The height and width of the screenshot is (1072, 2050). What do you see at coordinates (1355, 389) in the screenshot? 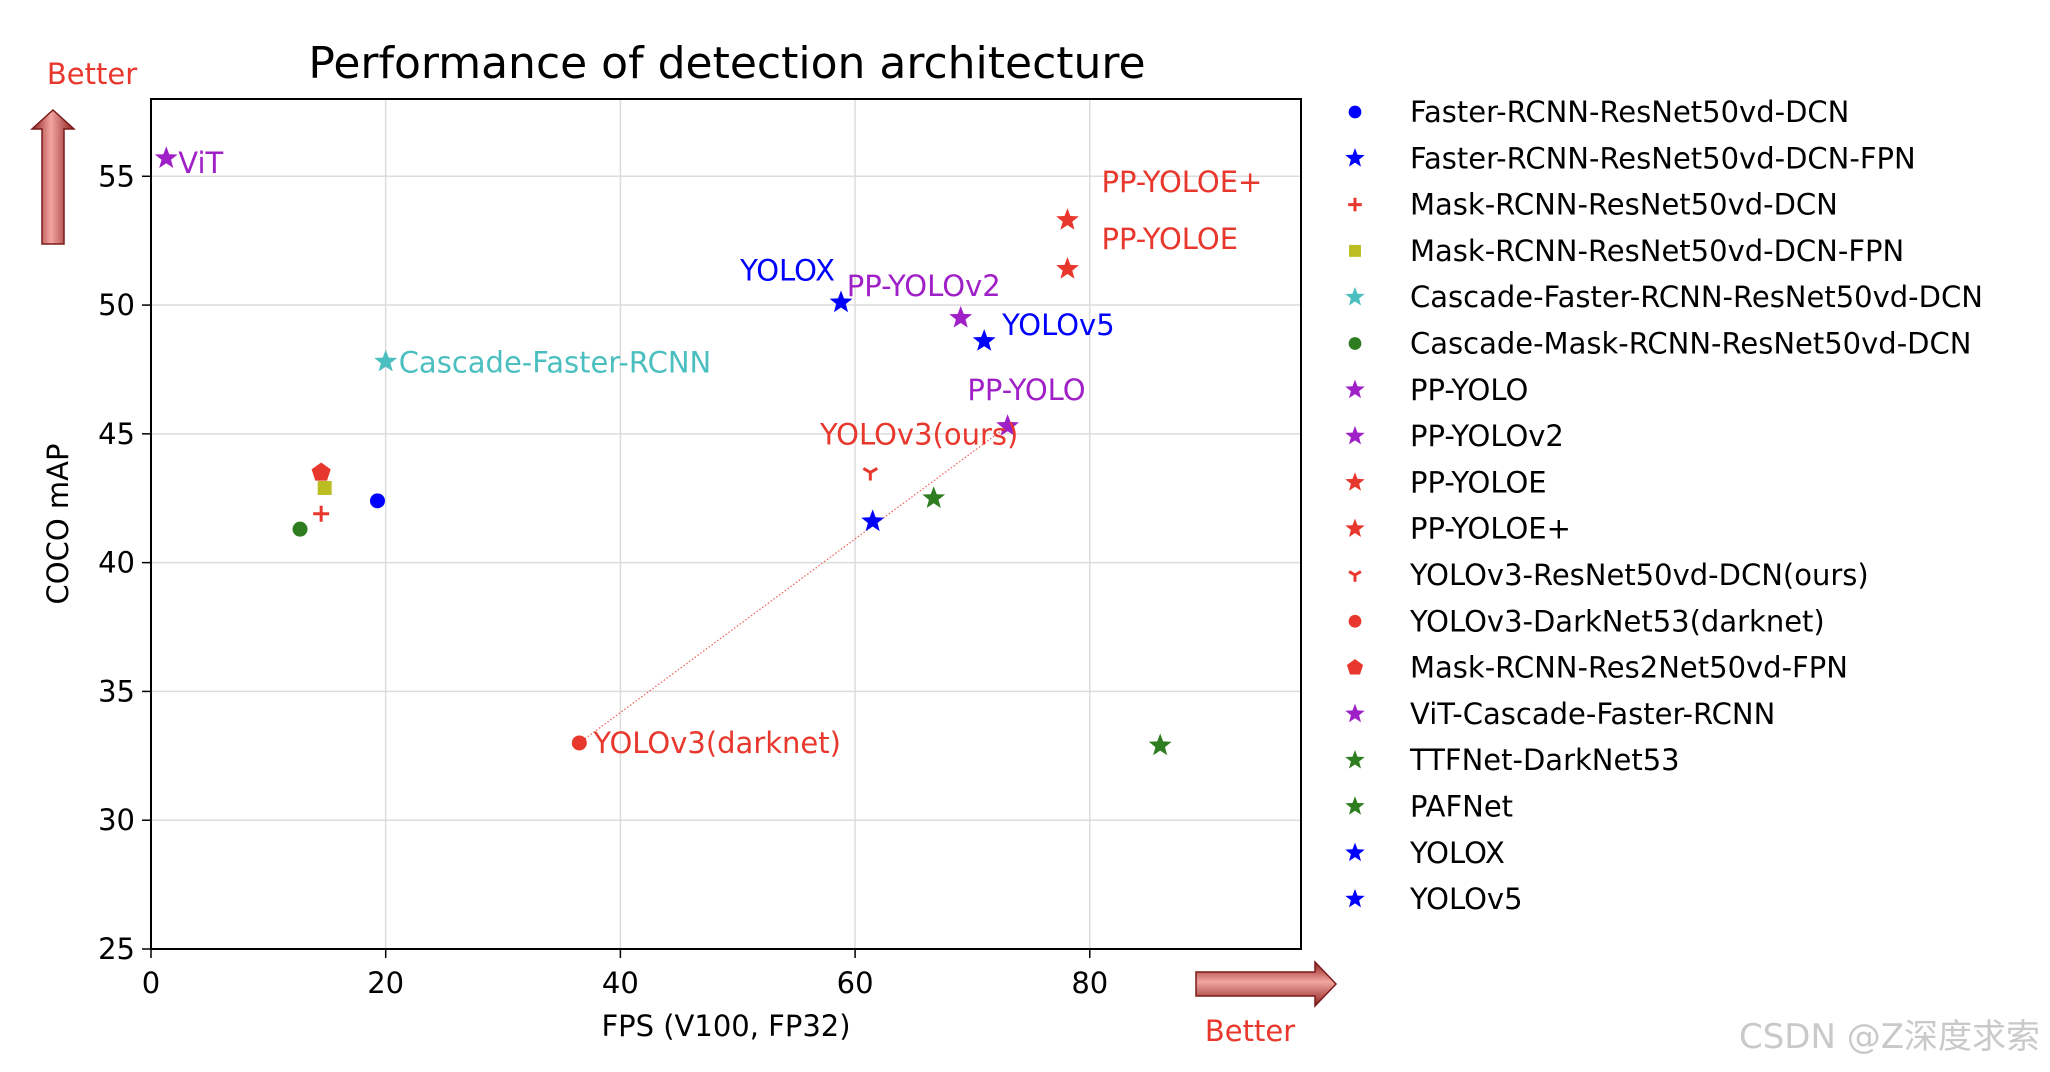
I see `legend-marker-pp-yolo` at bounding box center [1355, 389].